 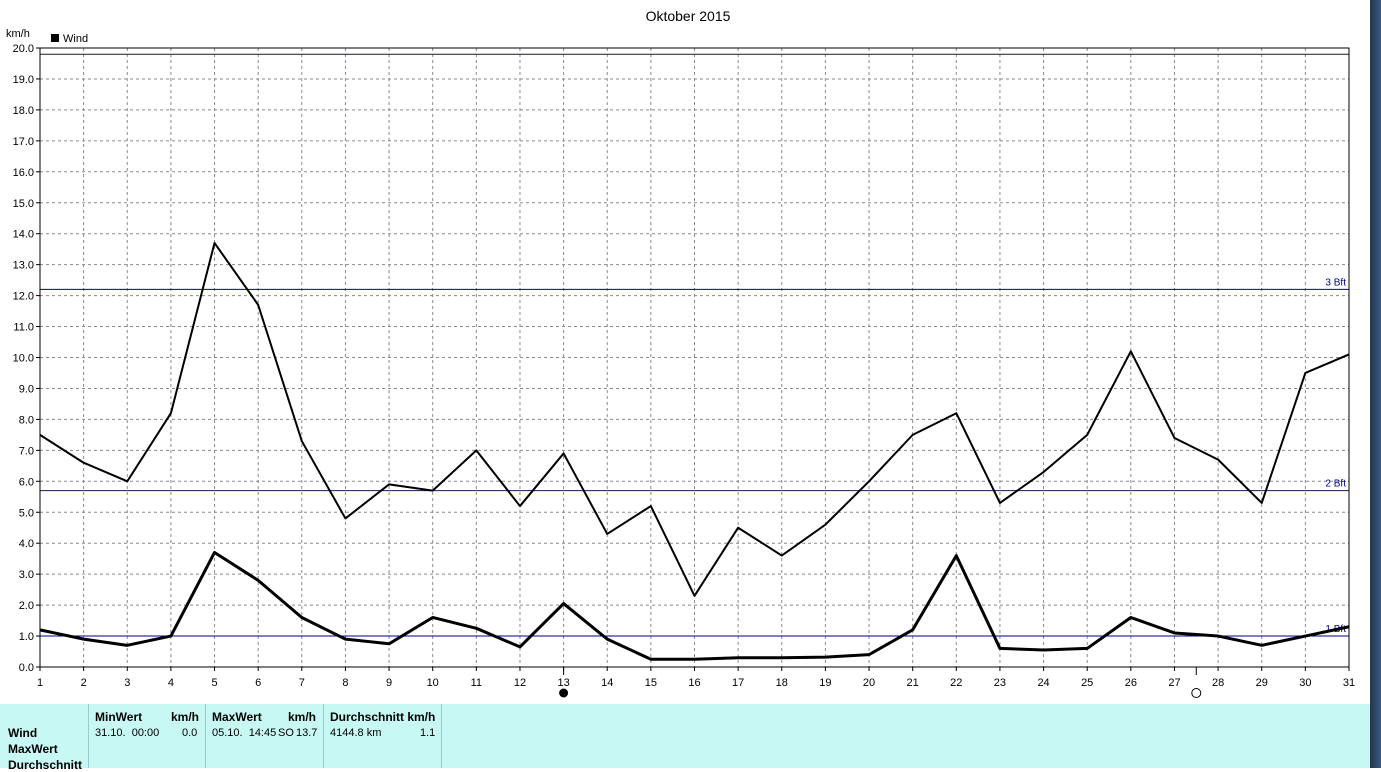 What do you see at coordinates (26, 513) in the screenshot?
I see `y-tick-label: 5.0` at bounding box center [26, 513].